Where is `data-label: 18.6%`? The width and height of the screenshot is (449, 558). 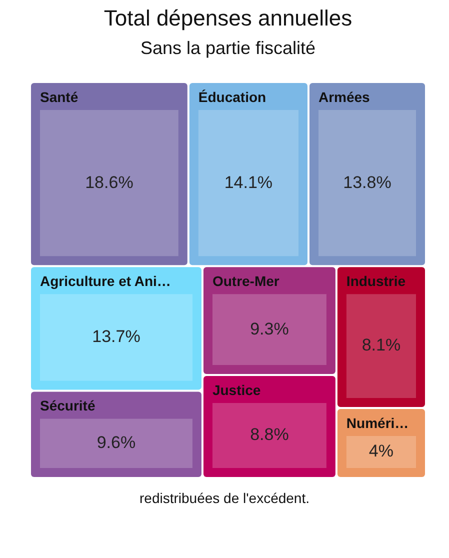
data-label: 18.6% is located at coordinates (109, 182).